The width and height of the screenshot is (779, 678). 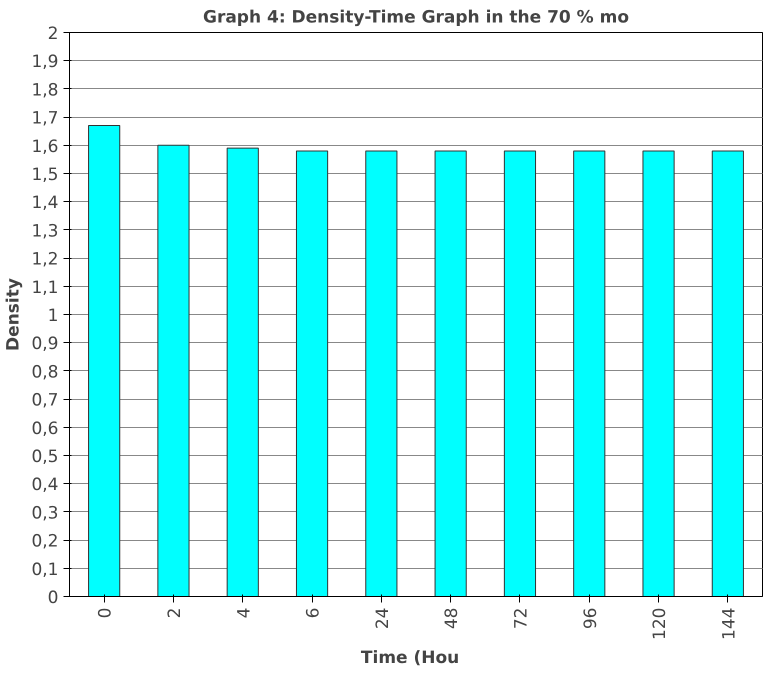 I want to click on x-tick-label: 0, so click(x=106, y=612).